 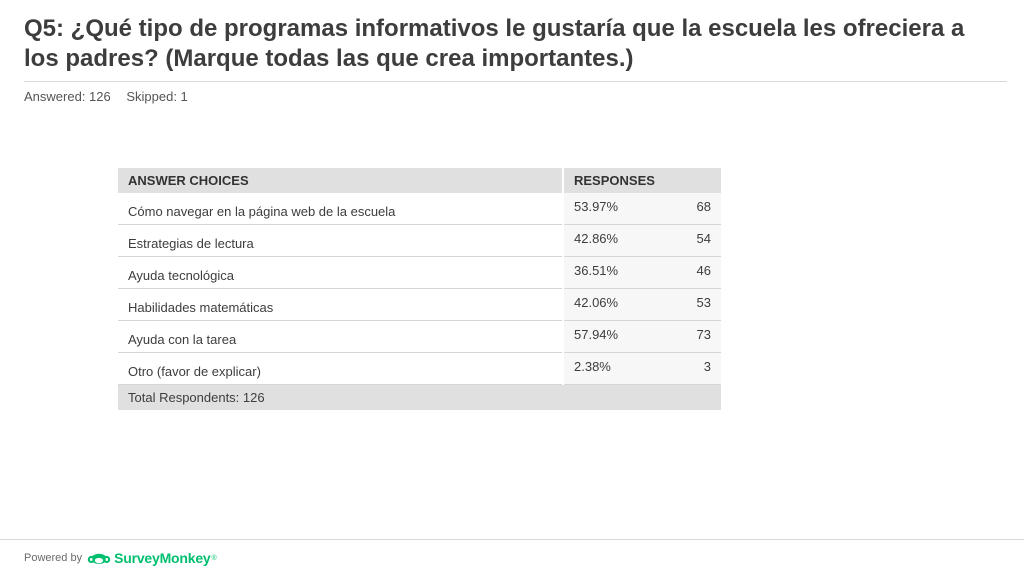 I want to click on response-percent: 53.97%, so click(x=596, y=206).